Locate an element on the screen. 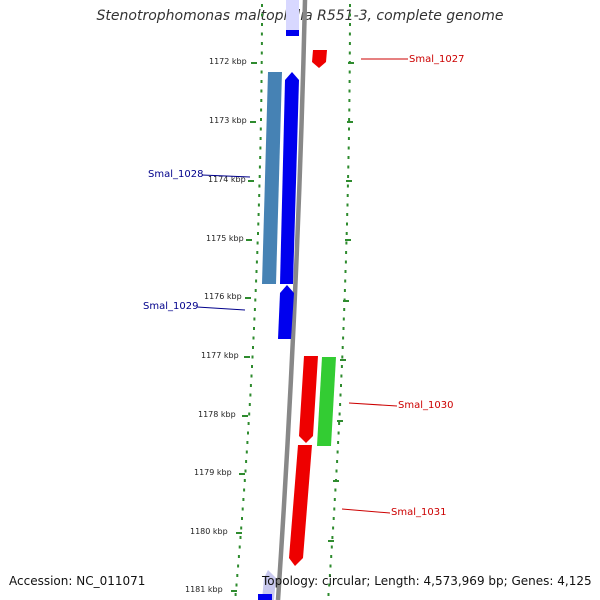 This screenshot has width=600, height=600. gc-dot-track-left is located at coordinates (248, 300).